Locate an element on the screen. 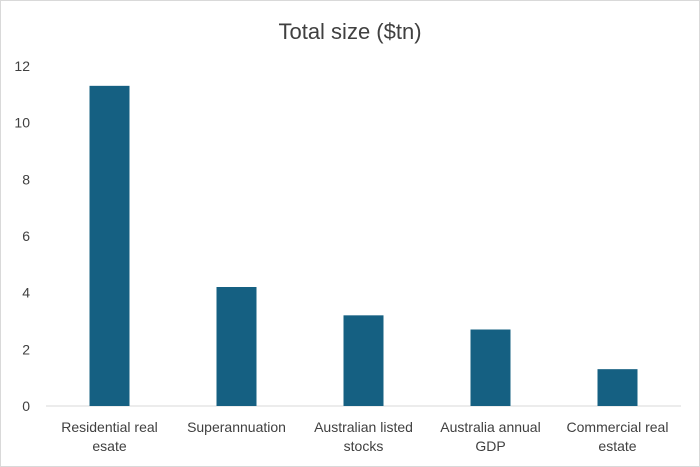  y-tick-label: 8 is located at coordinates (26, 179).